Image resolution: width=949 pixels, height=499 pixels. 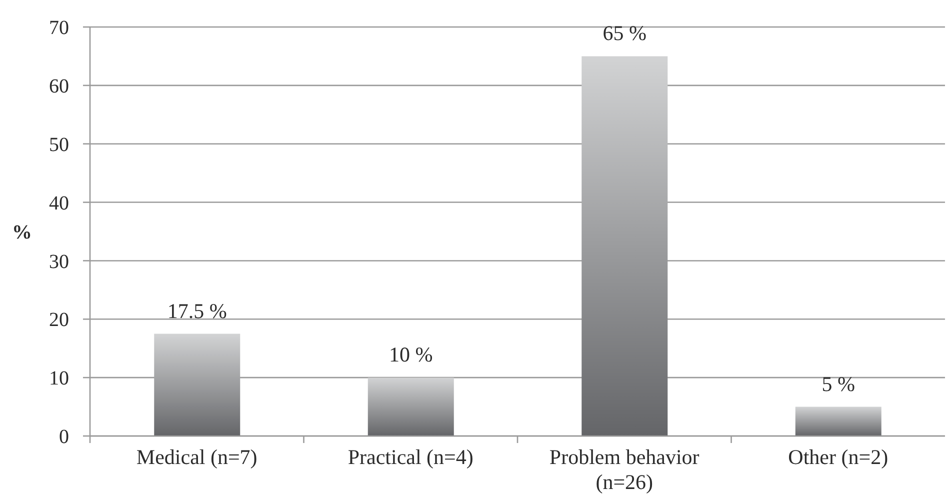 I want to click on y-tick-label: 60, so click(x=59, y=87).